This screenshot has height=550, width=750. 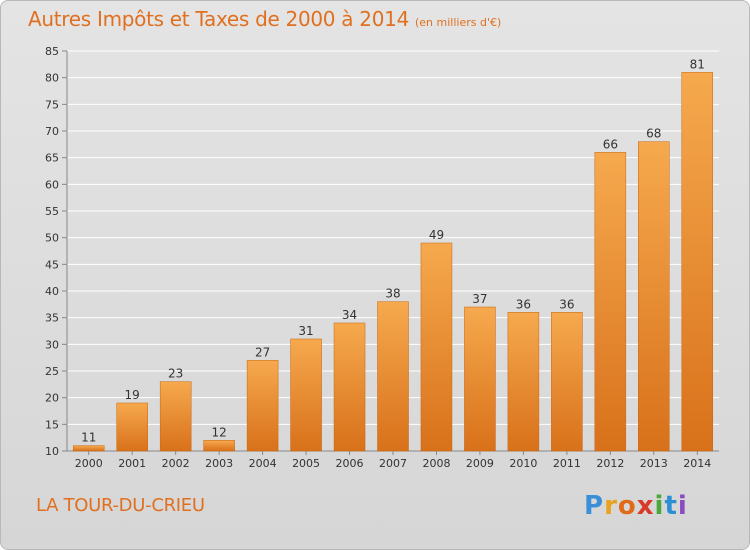 What do you see at coordinates (218, 19) in the screenshot?
I see `chart-title-text: Autres Impôts et Taxes de 2000 à 2014` at bounding box center [218, 19].